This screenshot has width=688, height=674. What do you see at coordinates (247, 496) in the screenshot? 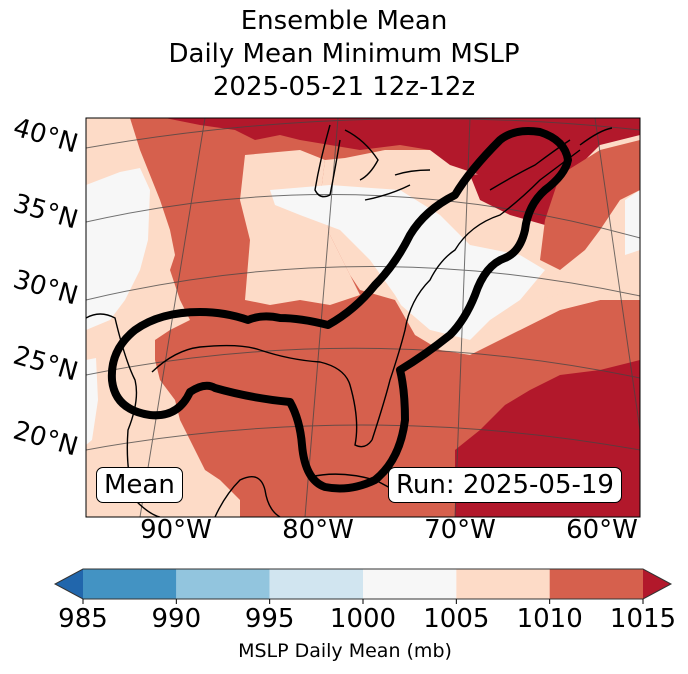
I see `coastline-yucatan` at bounding box center [247, 496].